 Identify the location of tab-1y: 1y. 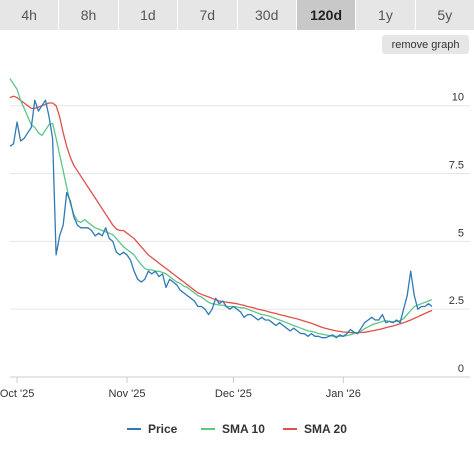
(386, 15).